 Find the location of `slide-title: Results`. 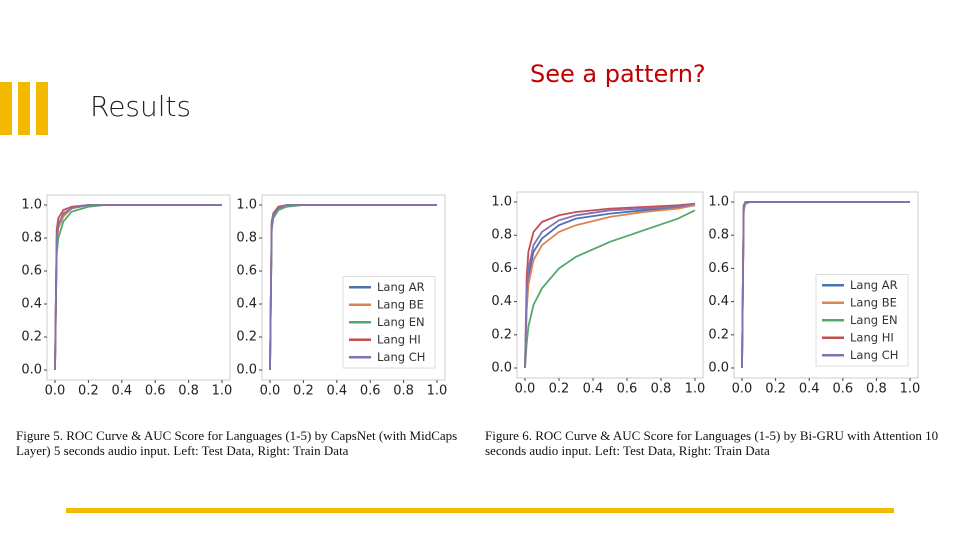

slide-title: Results is located at coordinates (141, 106).